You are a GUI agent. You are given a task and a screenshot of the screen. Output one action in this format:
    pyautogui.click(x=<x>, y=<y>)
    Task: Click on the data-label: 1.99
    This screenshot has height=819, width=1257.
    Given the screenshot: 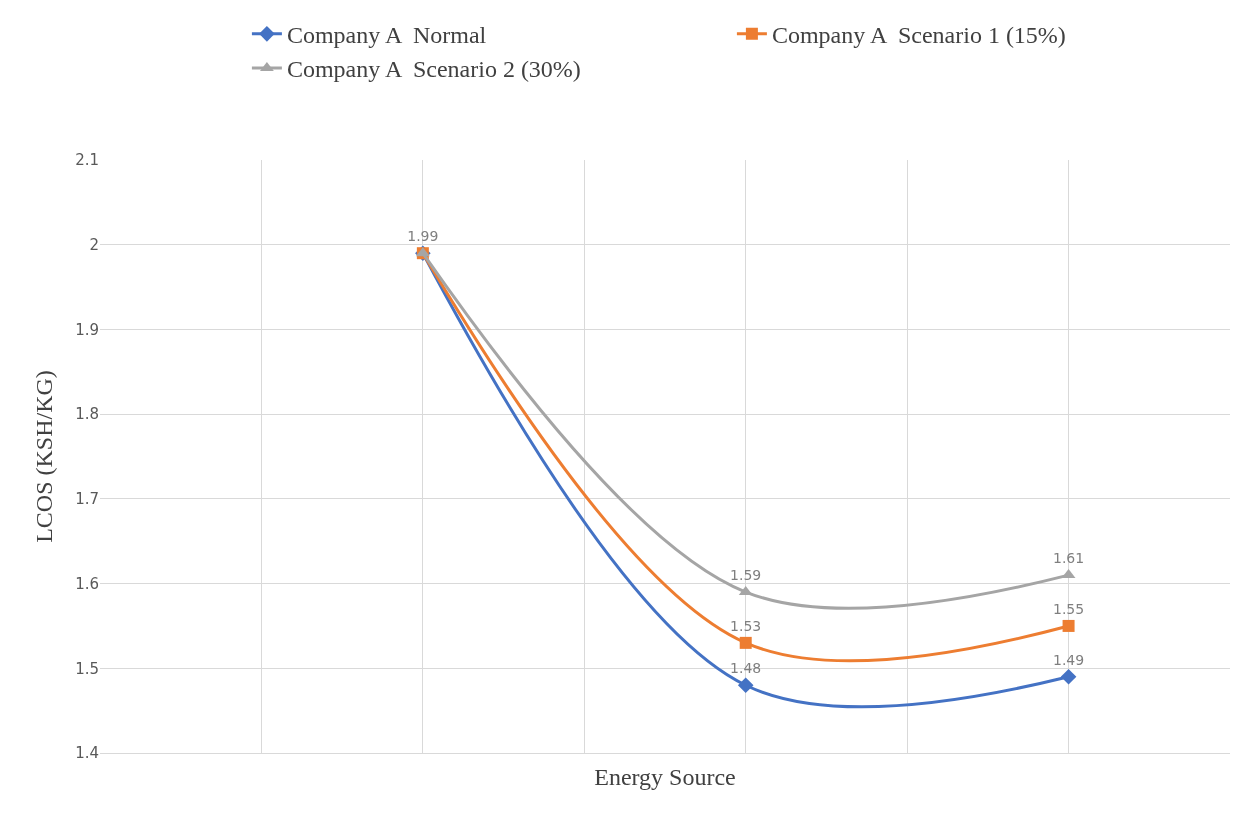 What is the action you would take?
    pyautogui.click(x=423, y=236)
    